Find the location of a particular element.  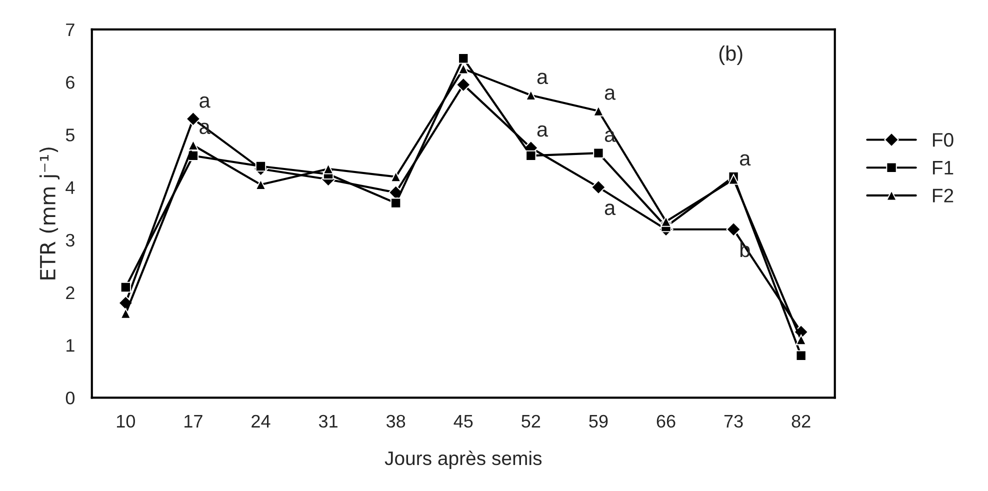

y-tick-label: 3 is located at coordinates (70, 240).